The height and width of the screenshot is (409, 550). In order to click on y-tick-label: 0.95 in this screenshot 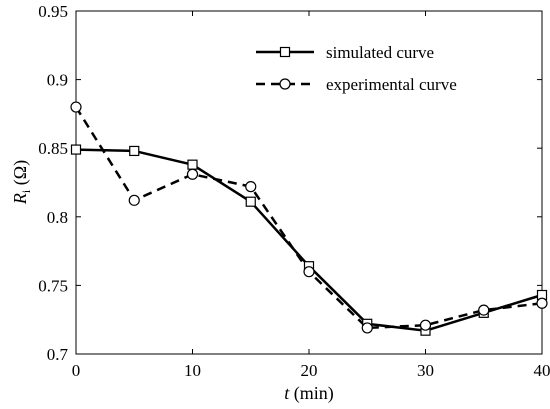, I will do `click(53, 11)`.